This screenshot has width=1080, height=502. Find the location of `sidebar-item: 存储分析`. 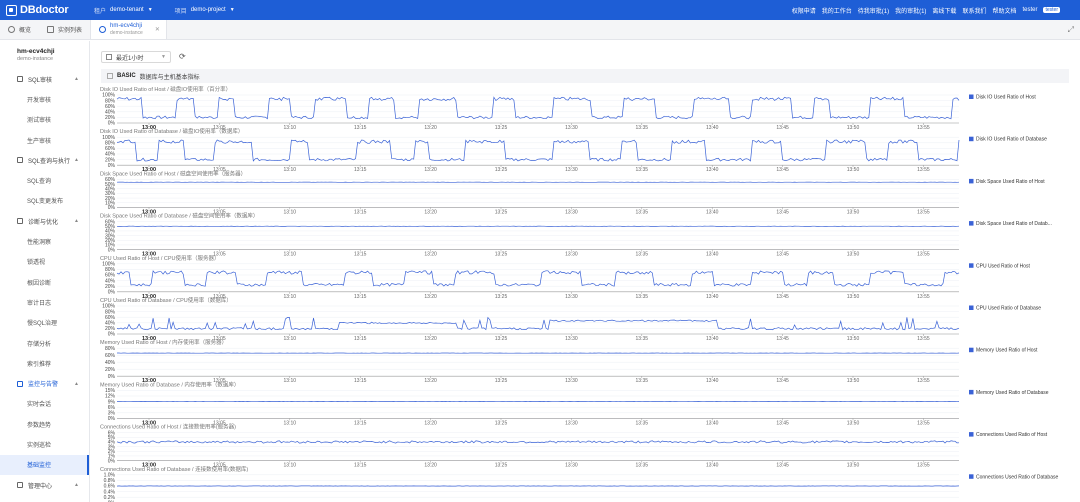

sidebar-item: 存储分析 is located at coordinates (39, 344).